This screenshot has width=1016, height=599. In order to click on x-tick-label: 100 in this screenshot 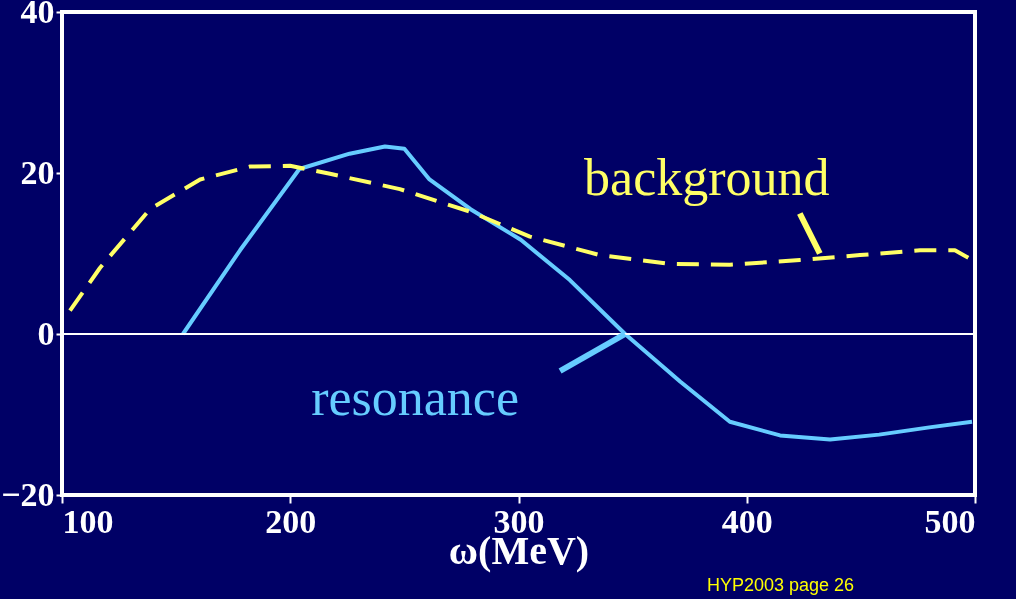, I will do `click(88, 521)`.